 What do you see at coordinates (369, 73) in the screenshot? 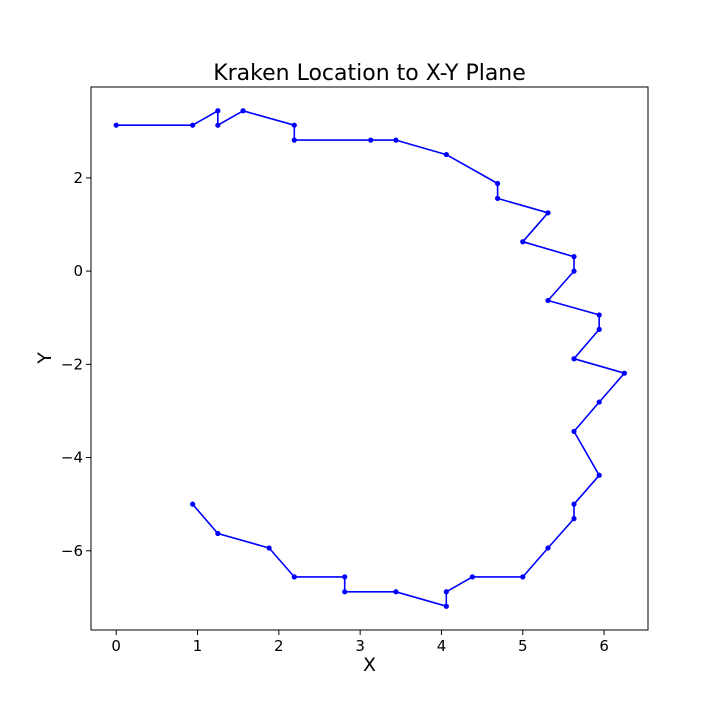
I see `chart-title: Kraken Location to X-Y Plane` at bounding box center [369, 73].